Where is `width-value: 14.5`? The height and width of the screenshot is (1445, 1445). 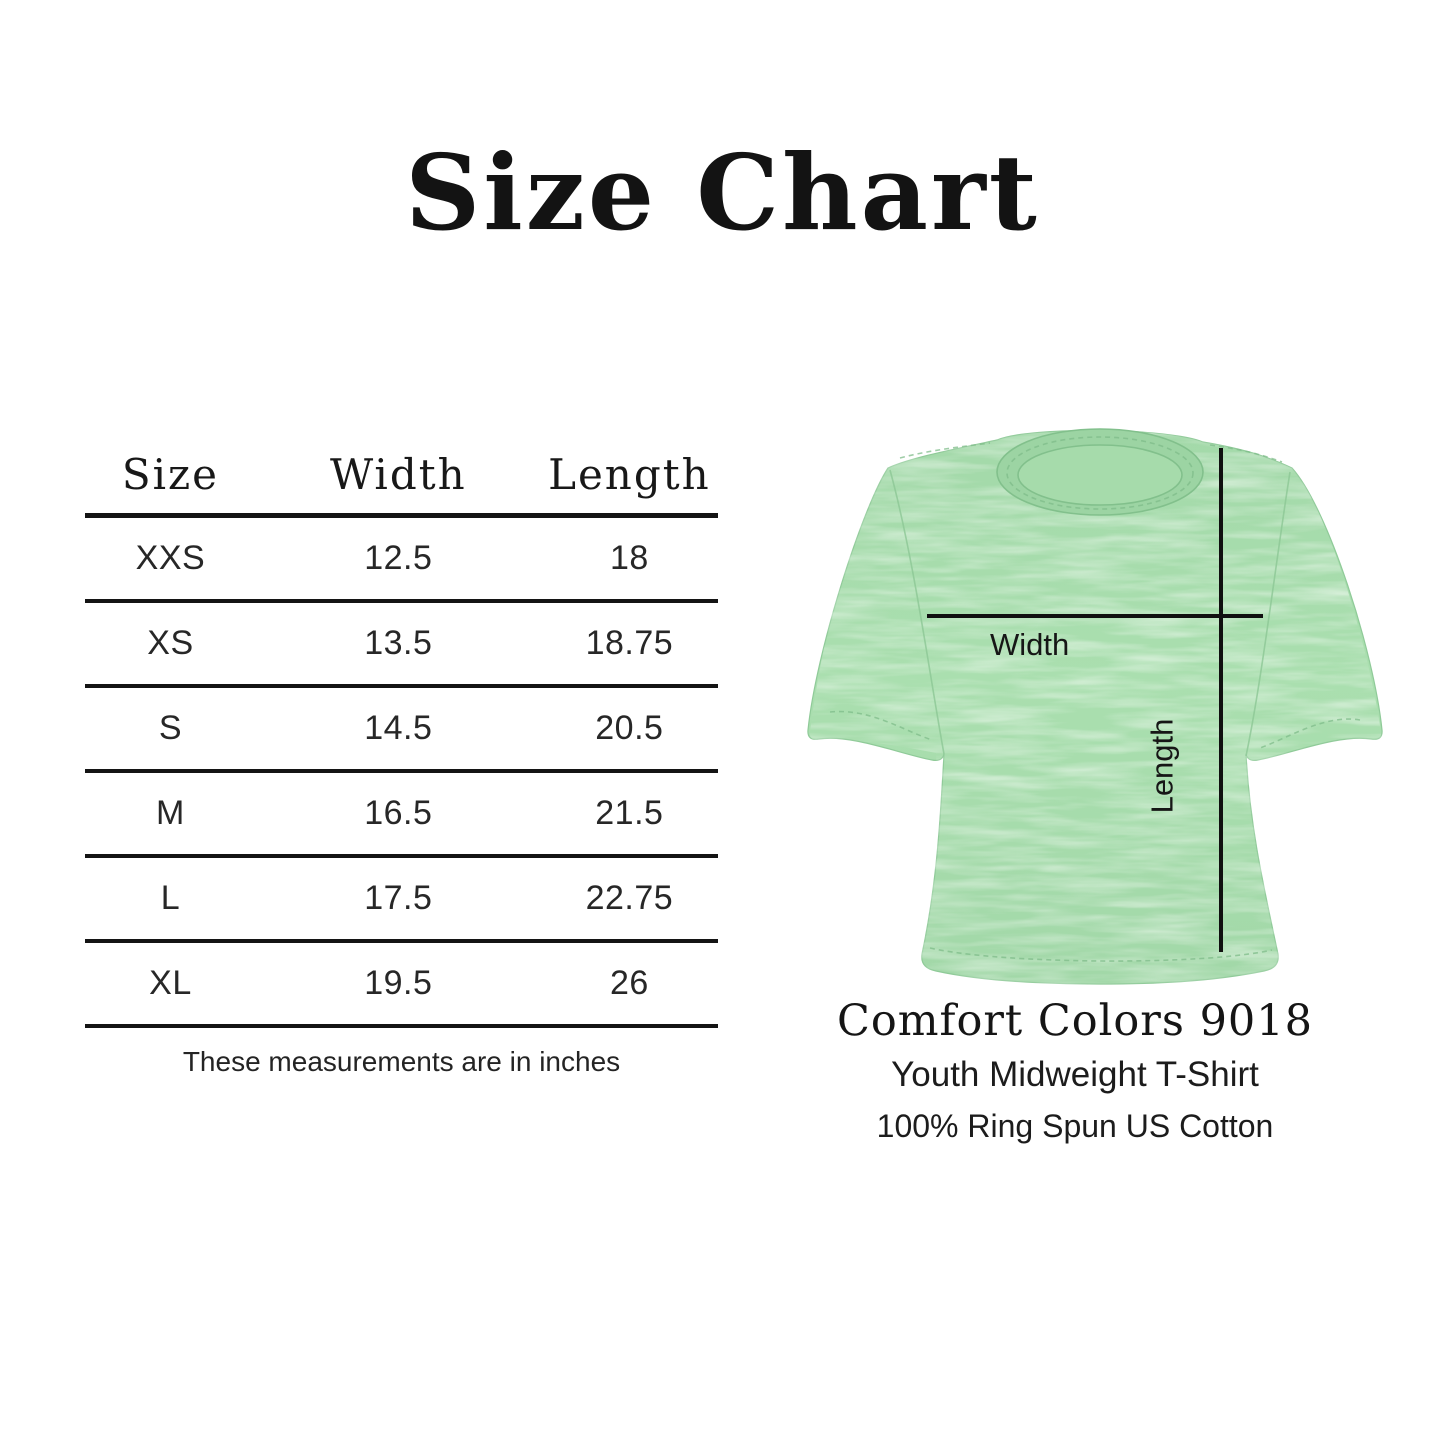
width-value: 14.5 is located at coordinates (398, 728).